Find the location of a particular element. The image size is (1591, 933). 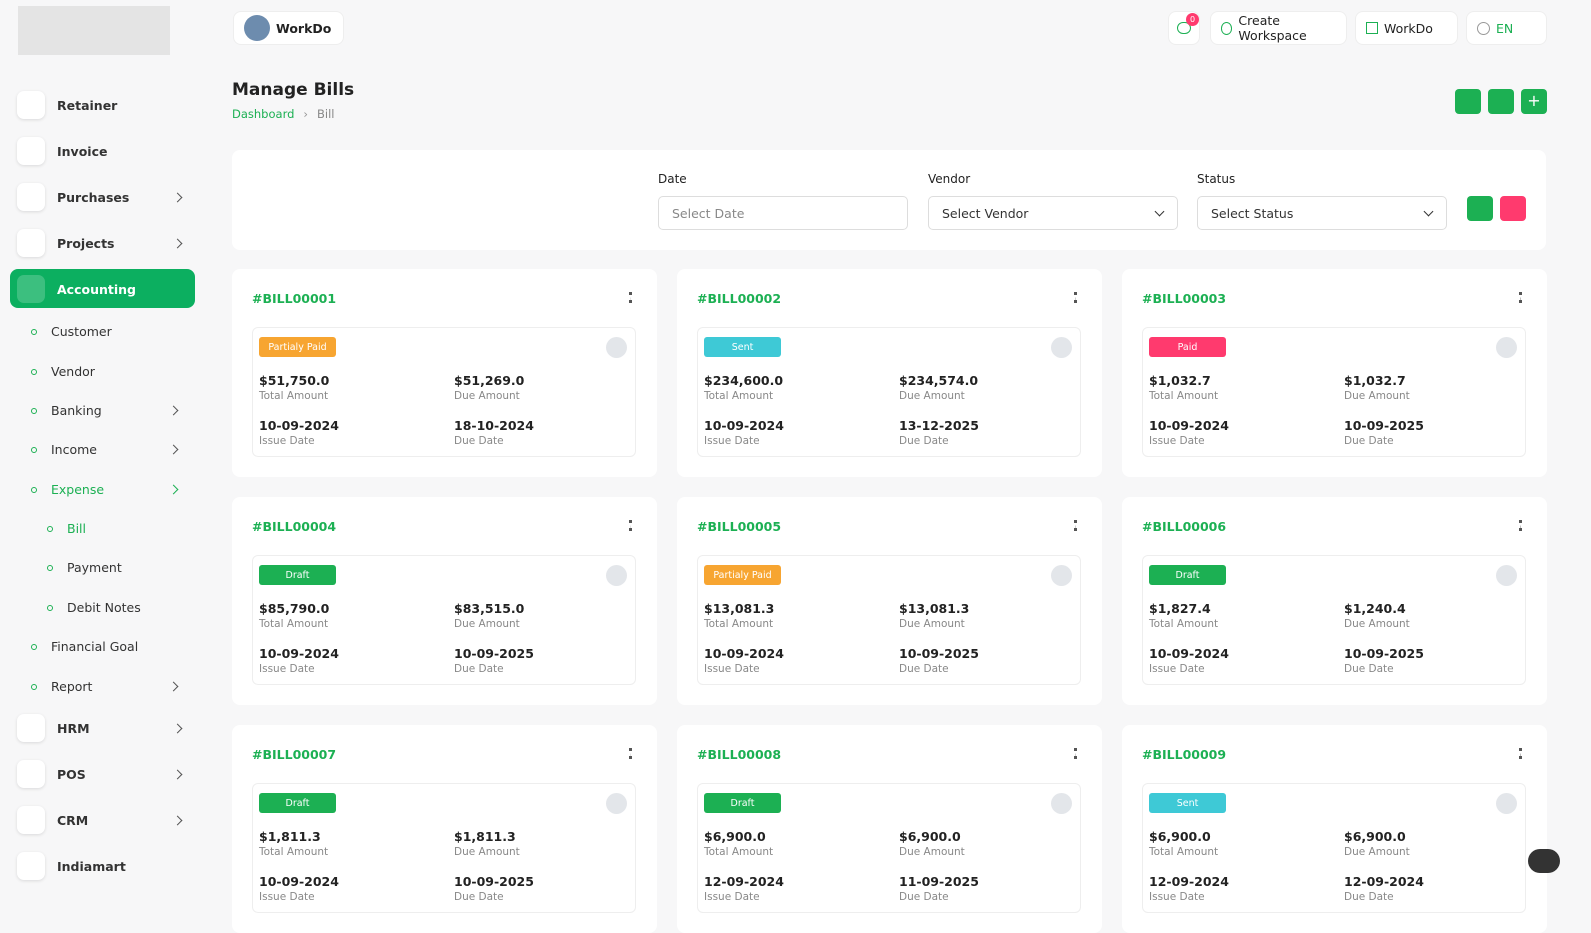

submenu-item: Bill is located at coordinates (76, 528).